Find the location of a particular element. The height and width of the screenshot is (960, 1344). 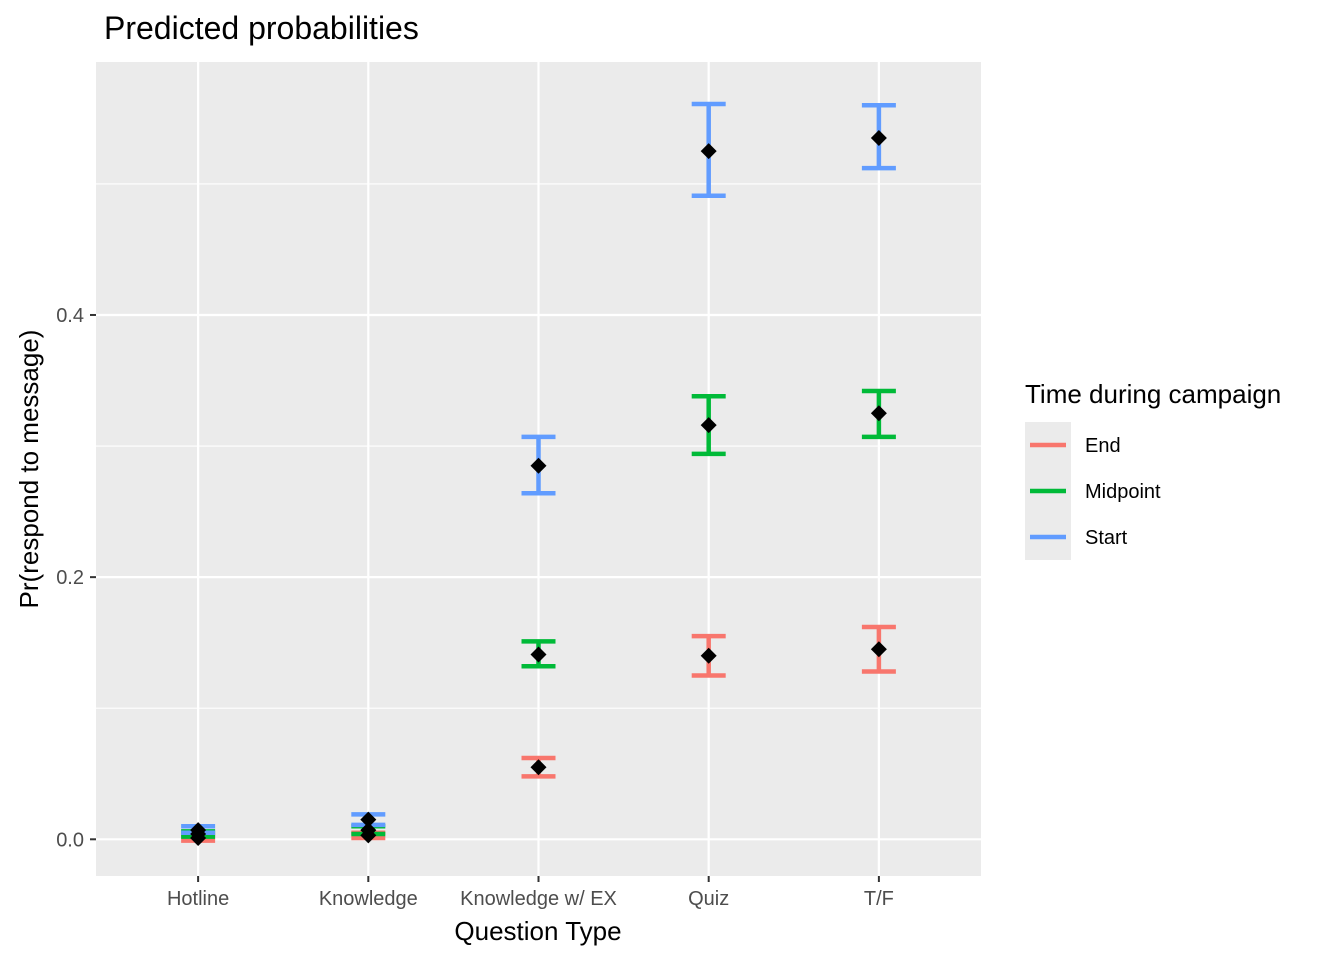

legend: Time during campaign End Midpoint Start is located at coordinates (1153, 469).